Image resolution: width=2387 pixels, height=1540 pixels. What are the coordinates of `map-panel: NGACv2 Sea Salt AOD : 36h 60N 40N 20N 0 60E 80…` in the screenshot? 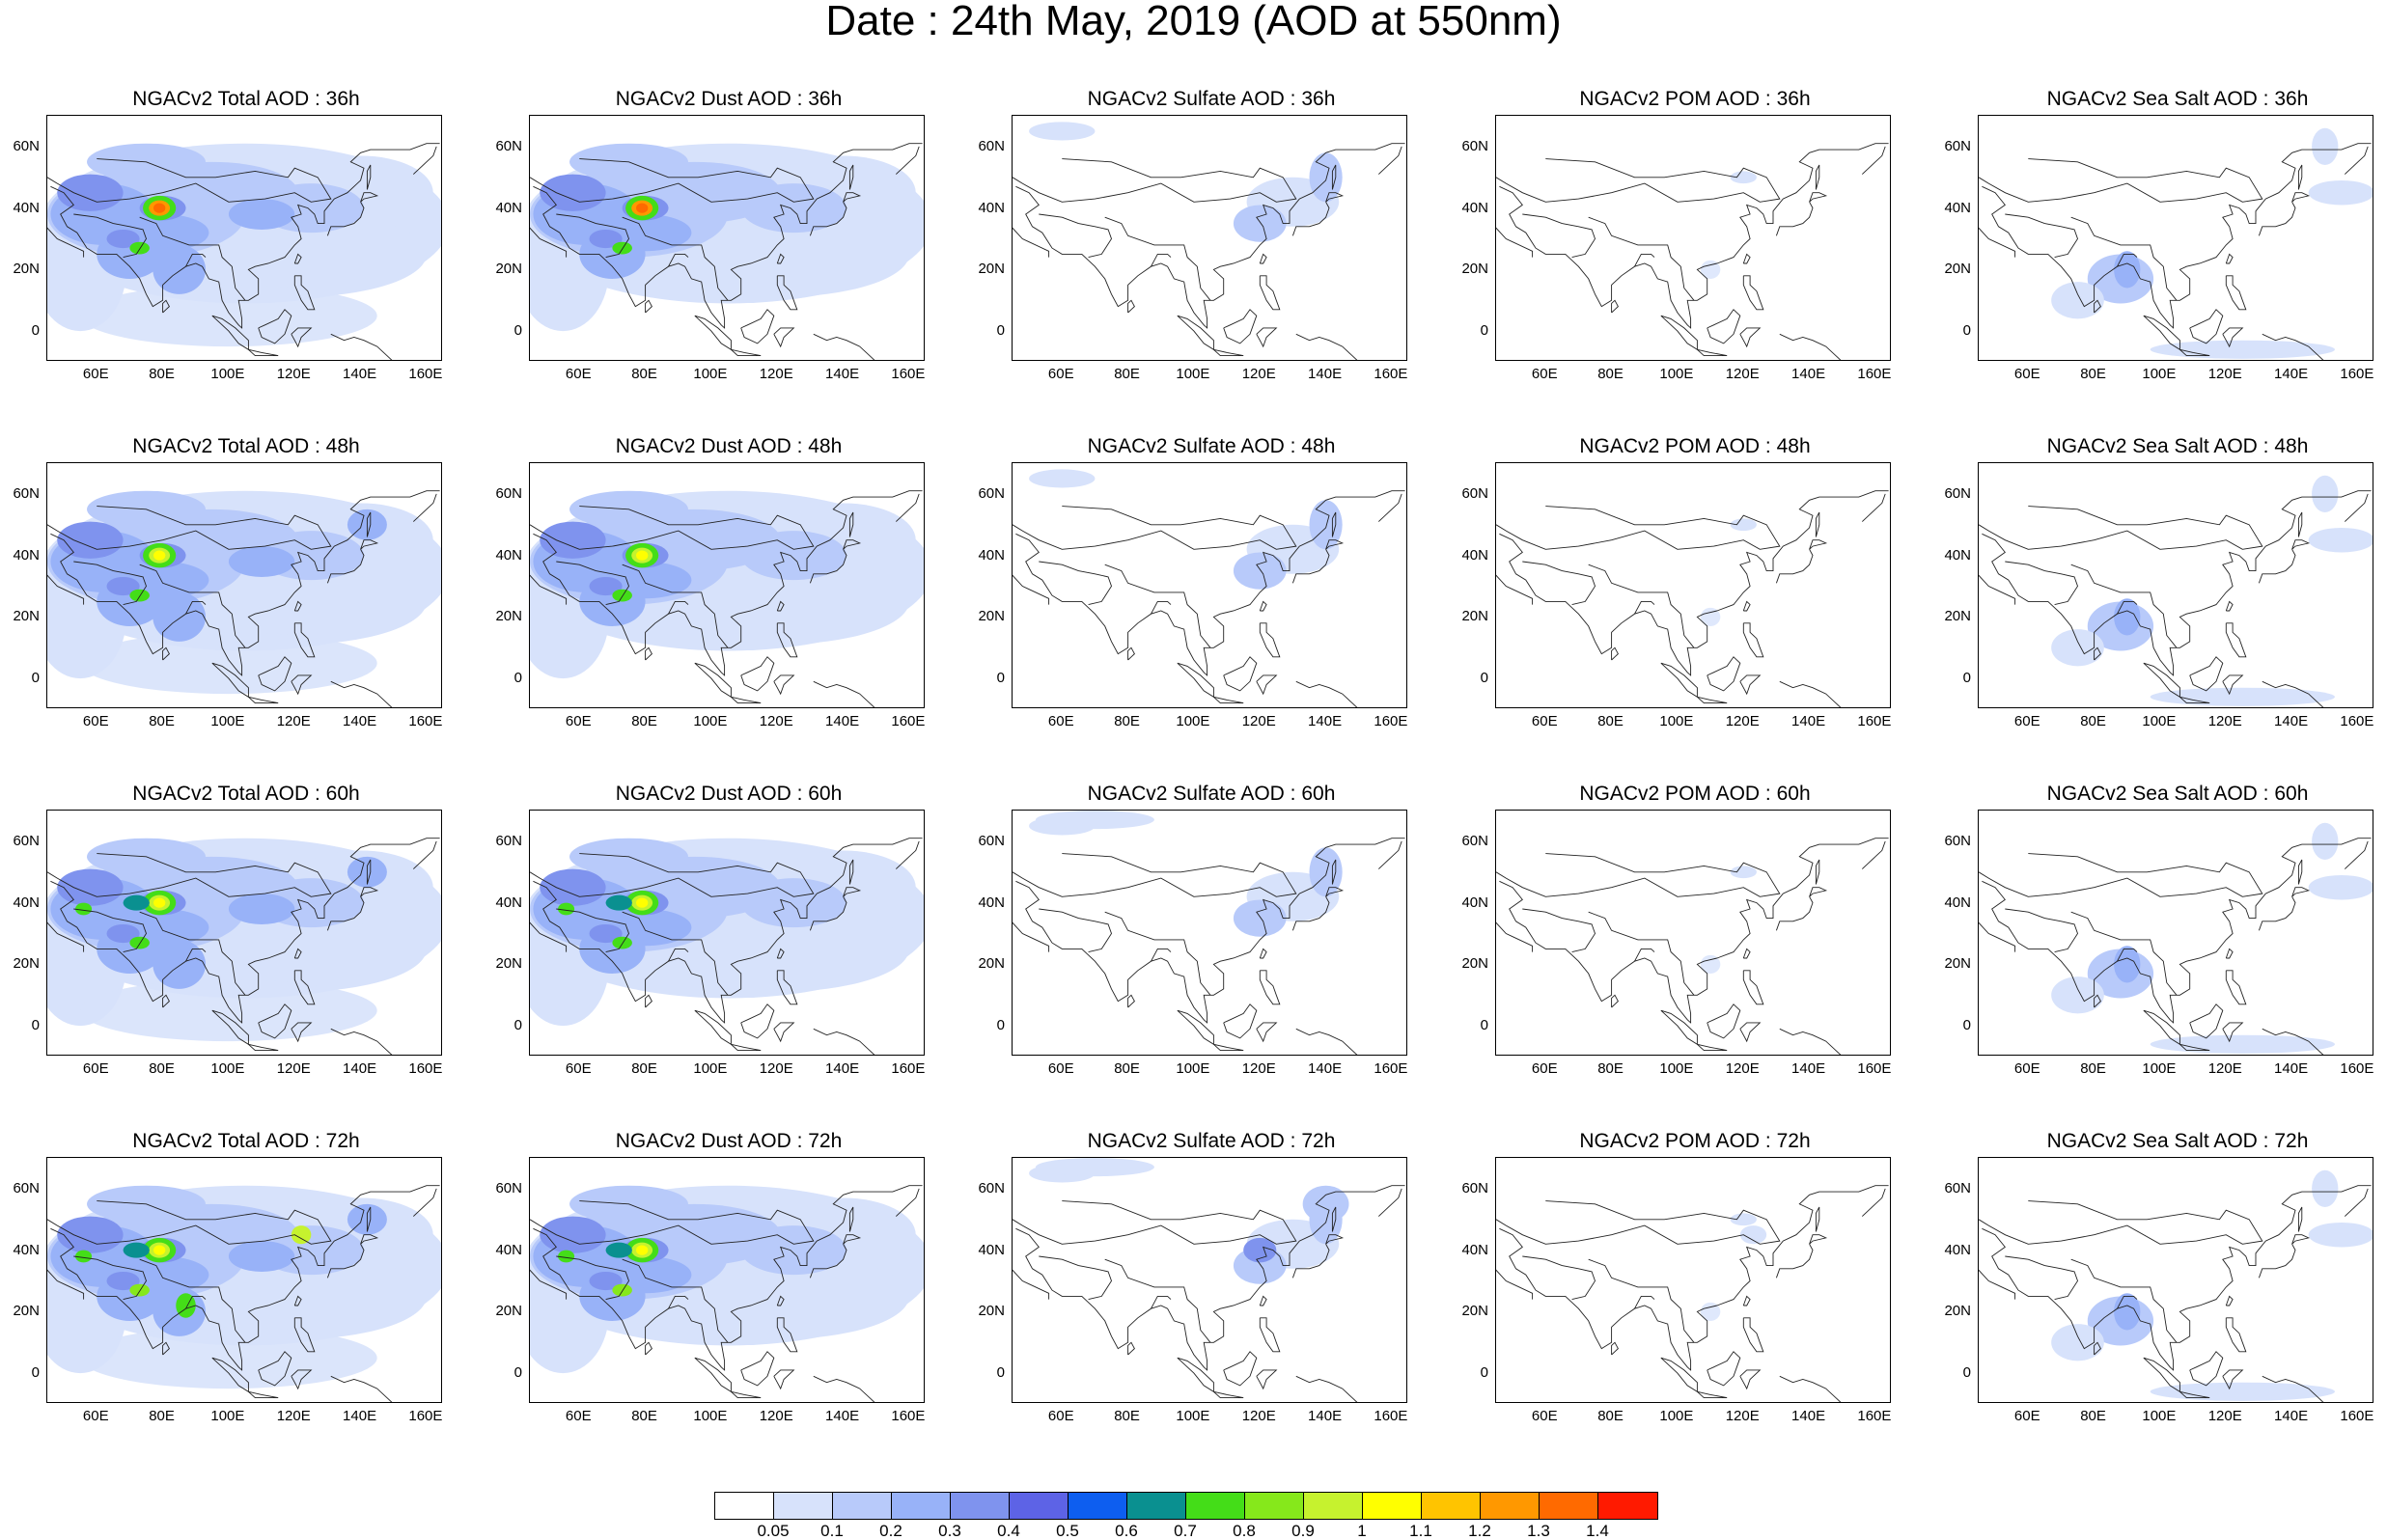 It's located at (2162, 235).